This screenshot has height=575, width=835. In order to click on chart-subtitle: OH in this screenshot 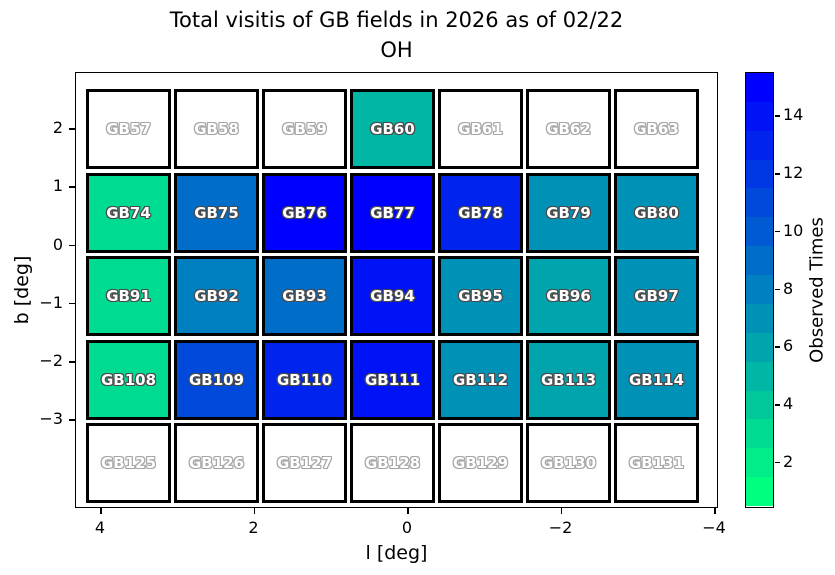, I will do `click(396, 50)`.